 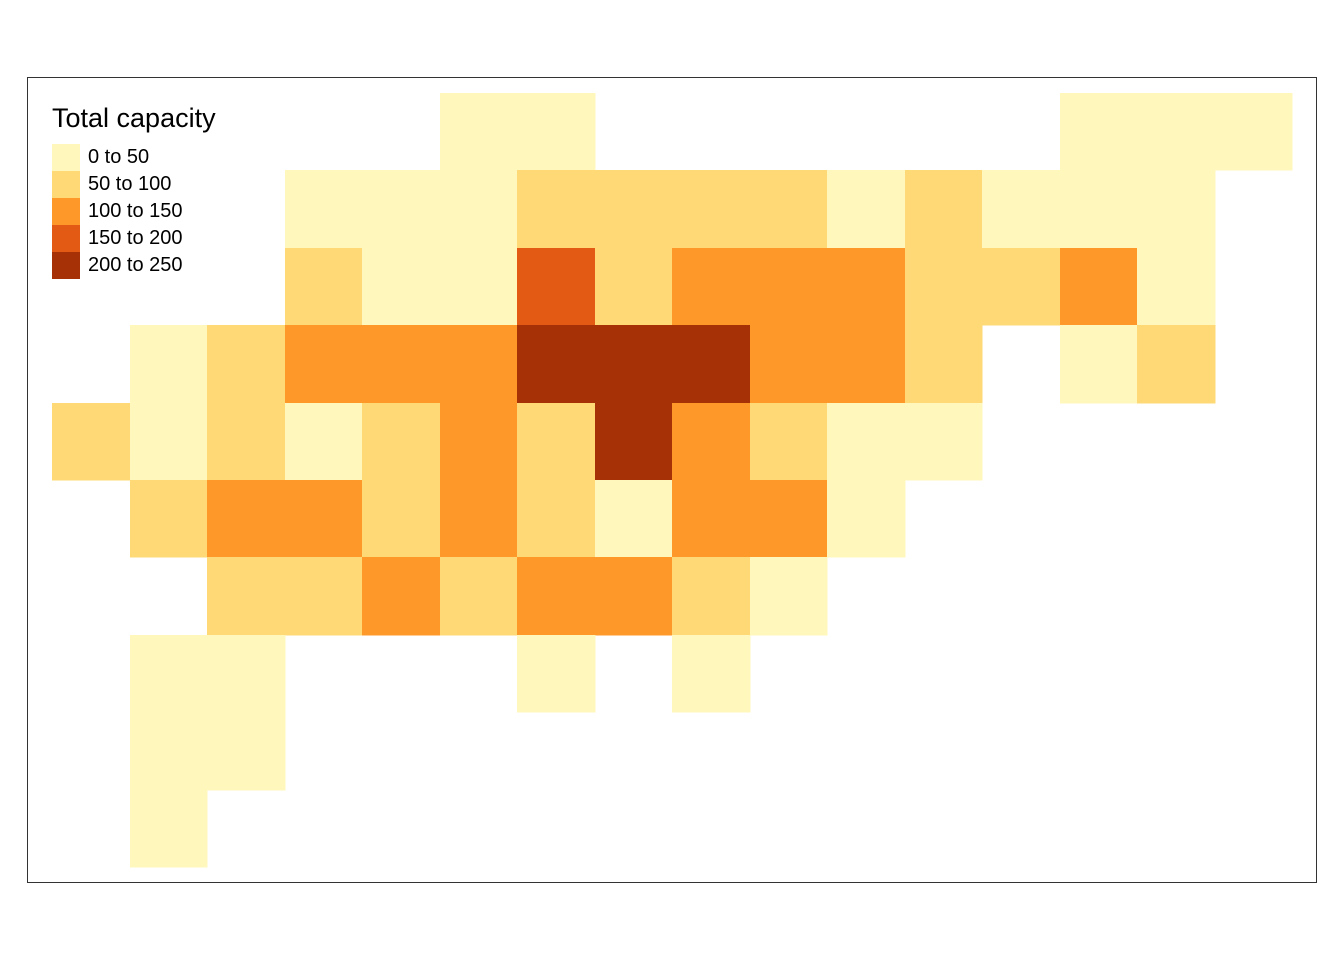 What do you see at coordinates (134, 118) in the screenshot?
I see `legend-title: Total capacity` at bounding box center [134, 118].